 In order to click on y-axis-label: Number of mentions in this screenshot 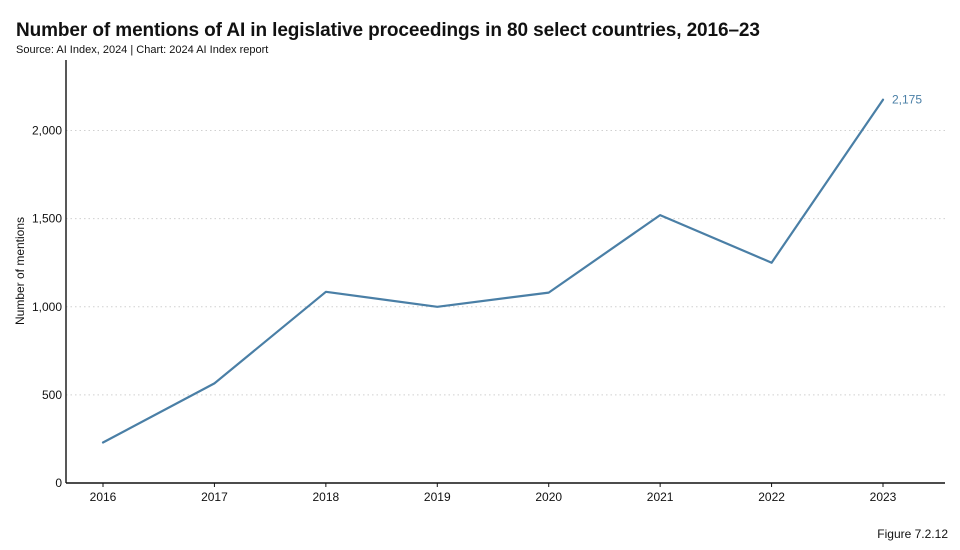, I will do `click(20, 271)`.